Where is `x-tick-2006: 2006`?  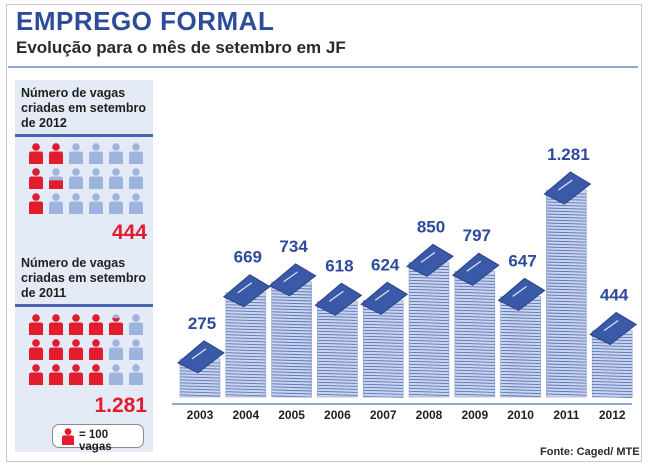
x-tick-2006: 2006 is located at coordinates (337, 415).